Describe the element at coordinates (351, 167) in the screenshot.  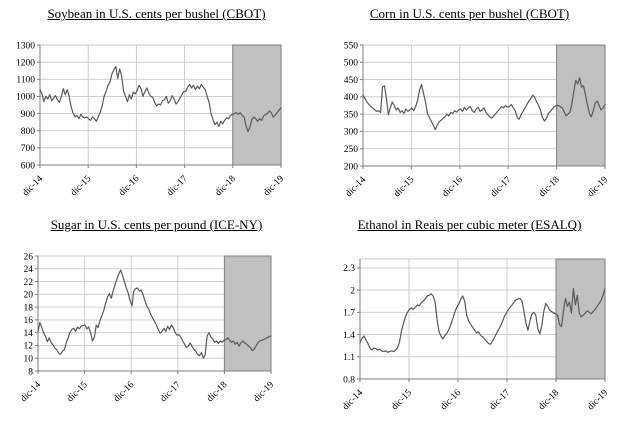
I see `svg-text: 200` at that location.